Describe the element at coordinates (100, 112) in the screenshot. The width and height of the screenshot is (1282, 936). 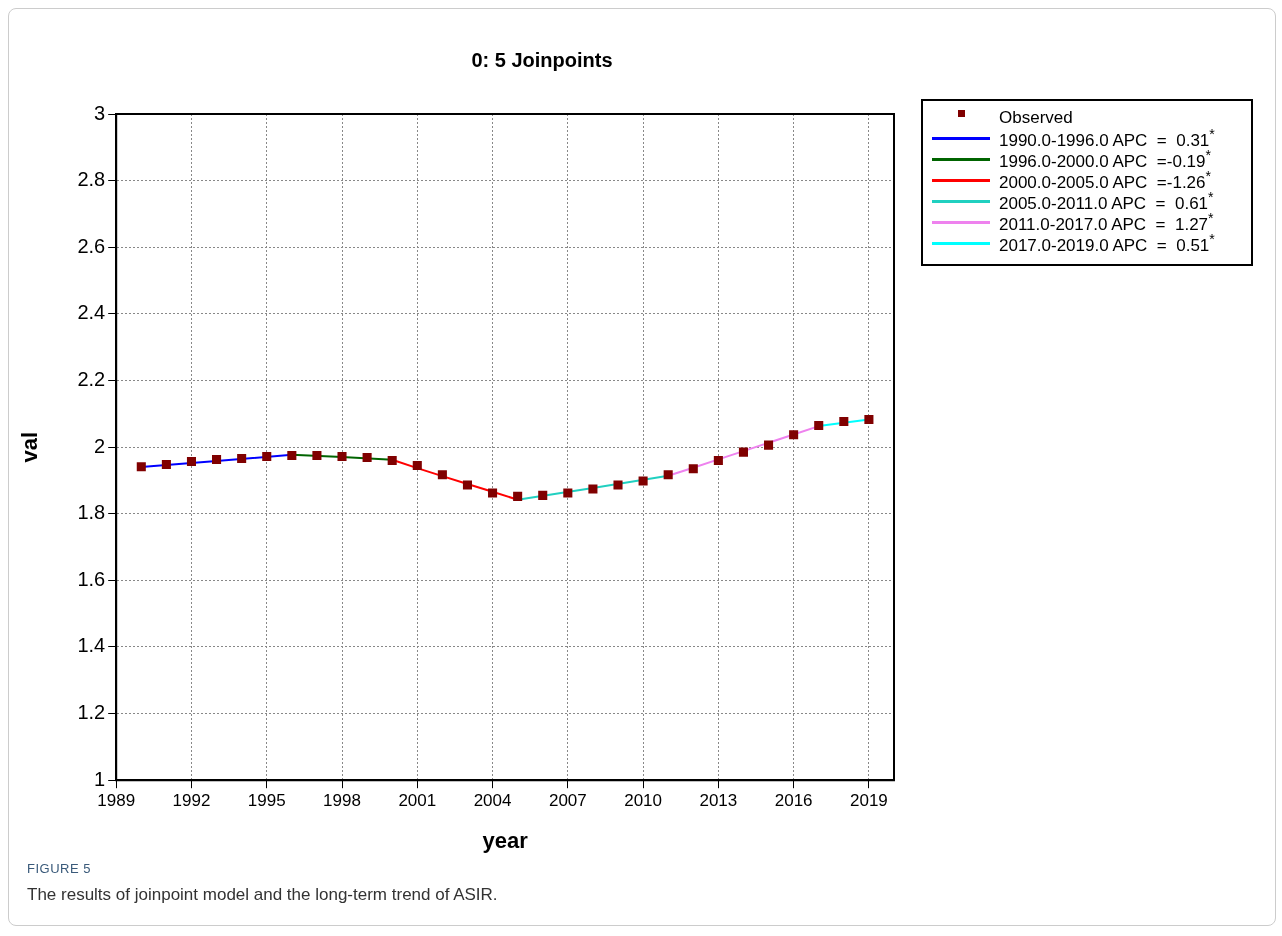
I see `y-tick-label: 3` at that location.